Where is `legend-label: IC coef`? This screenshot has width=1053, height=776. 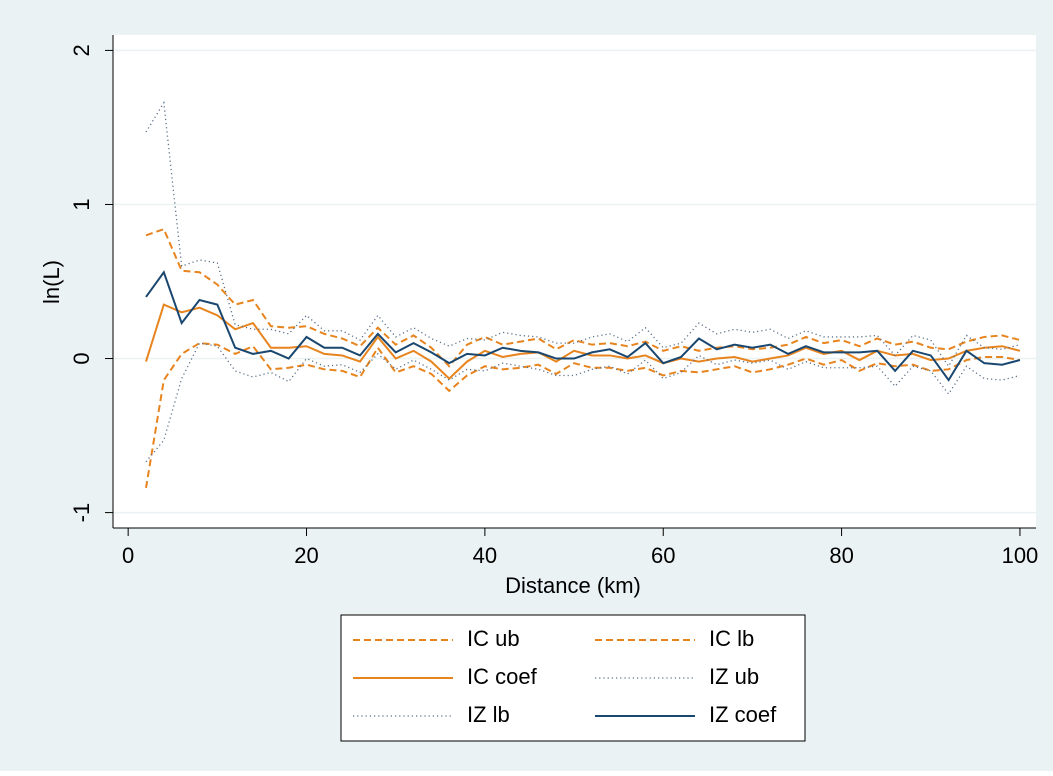
legend-label: IC coef is located at coordinates (502, 676).